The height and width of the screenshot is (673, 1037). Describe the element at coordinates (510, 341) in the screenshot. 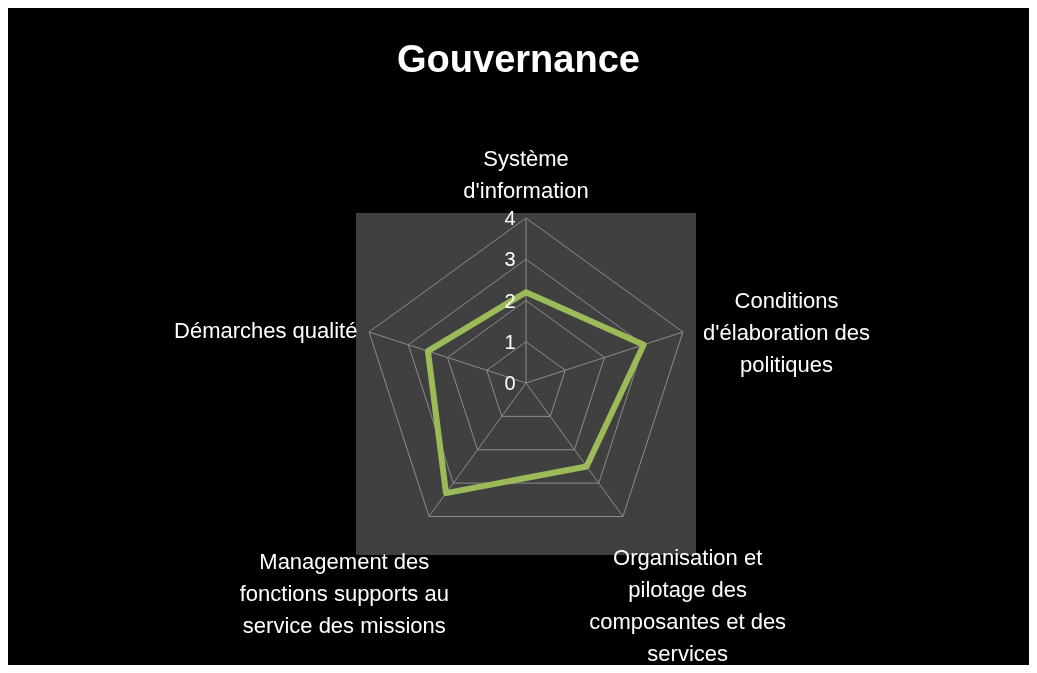

I see `y-tick-label: 1` at that location.